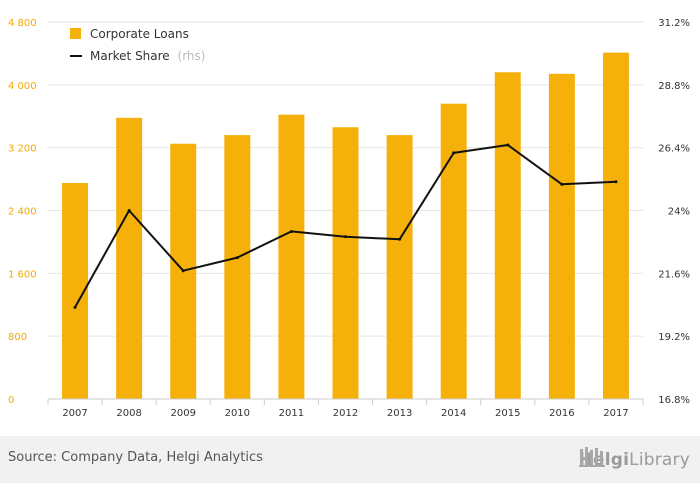  Describe the element at coordinates (22, 212) in the screenshot. I see `y-left-tick-label: 2 400` at that location.